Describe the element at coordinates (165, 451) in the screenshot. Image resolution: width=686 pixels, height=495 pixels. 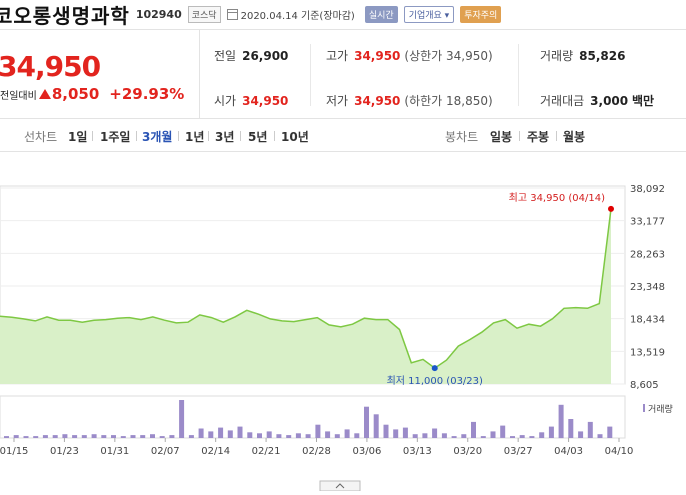
I see `x-tick-label: 02/07` at that location.